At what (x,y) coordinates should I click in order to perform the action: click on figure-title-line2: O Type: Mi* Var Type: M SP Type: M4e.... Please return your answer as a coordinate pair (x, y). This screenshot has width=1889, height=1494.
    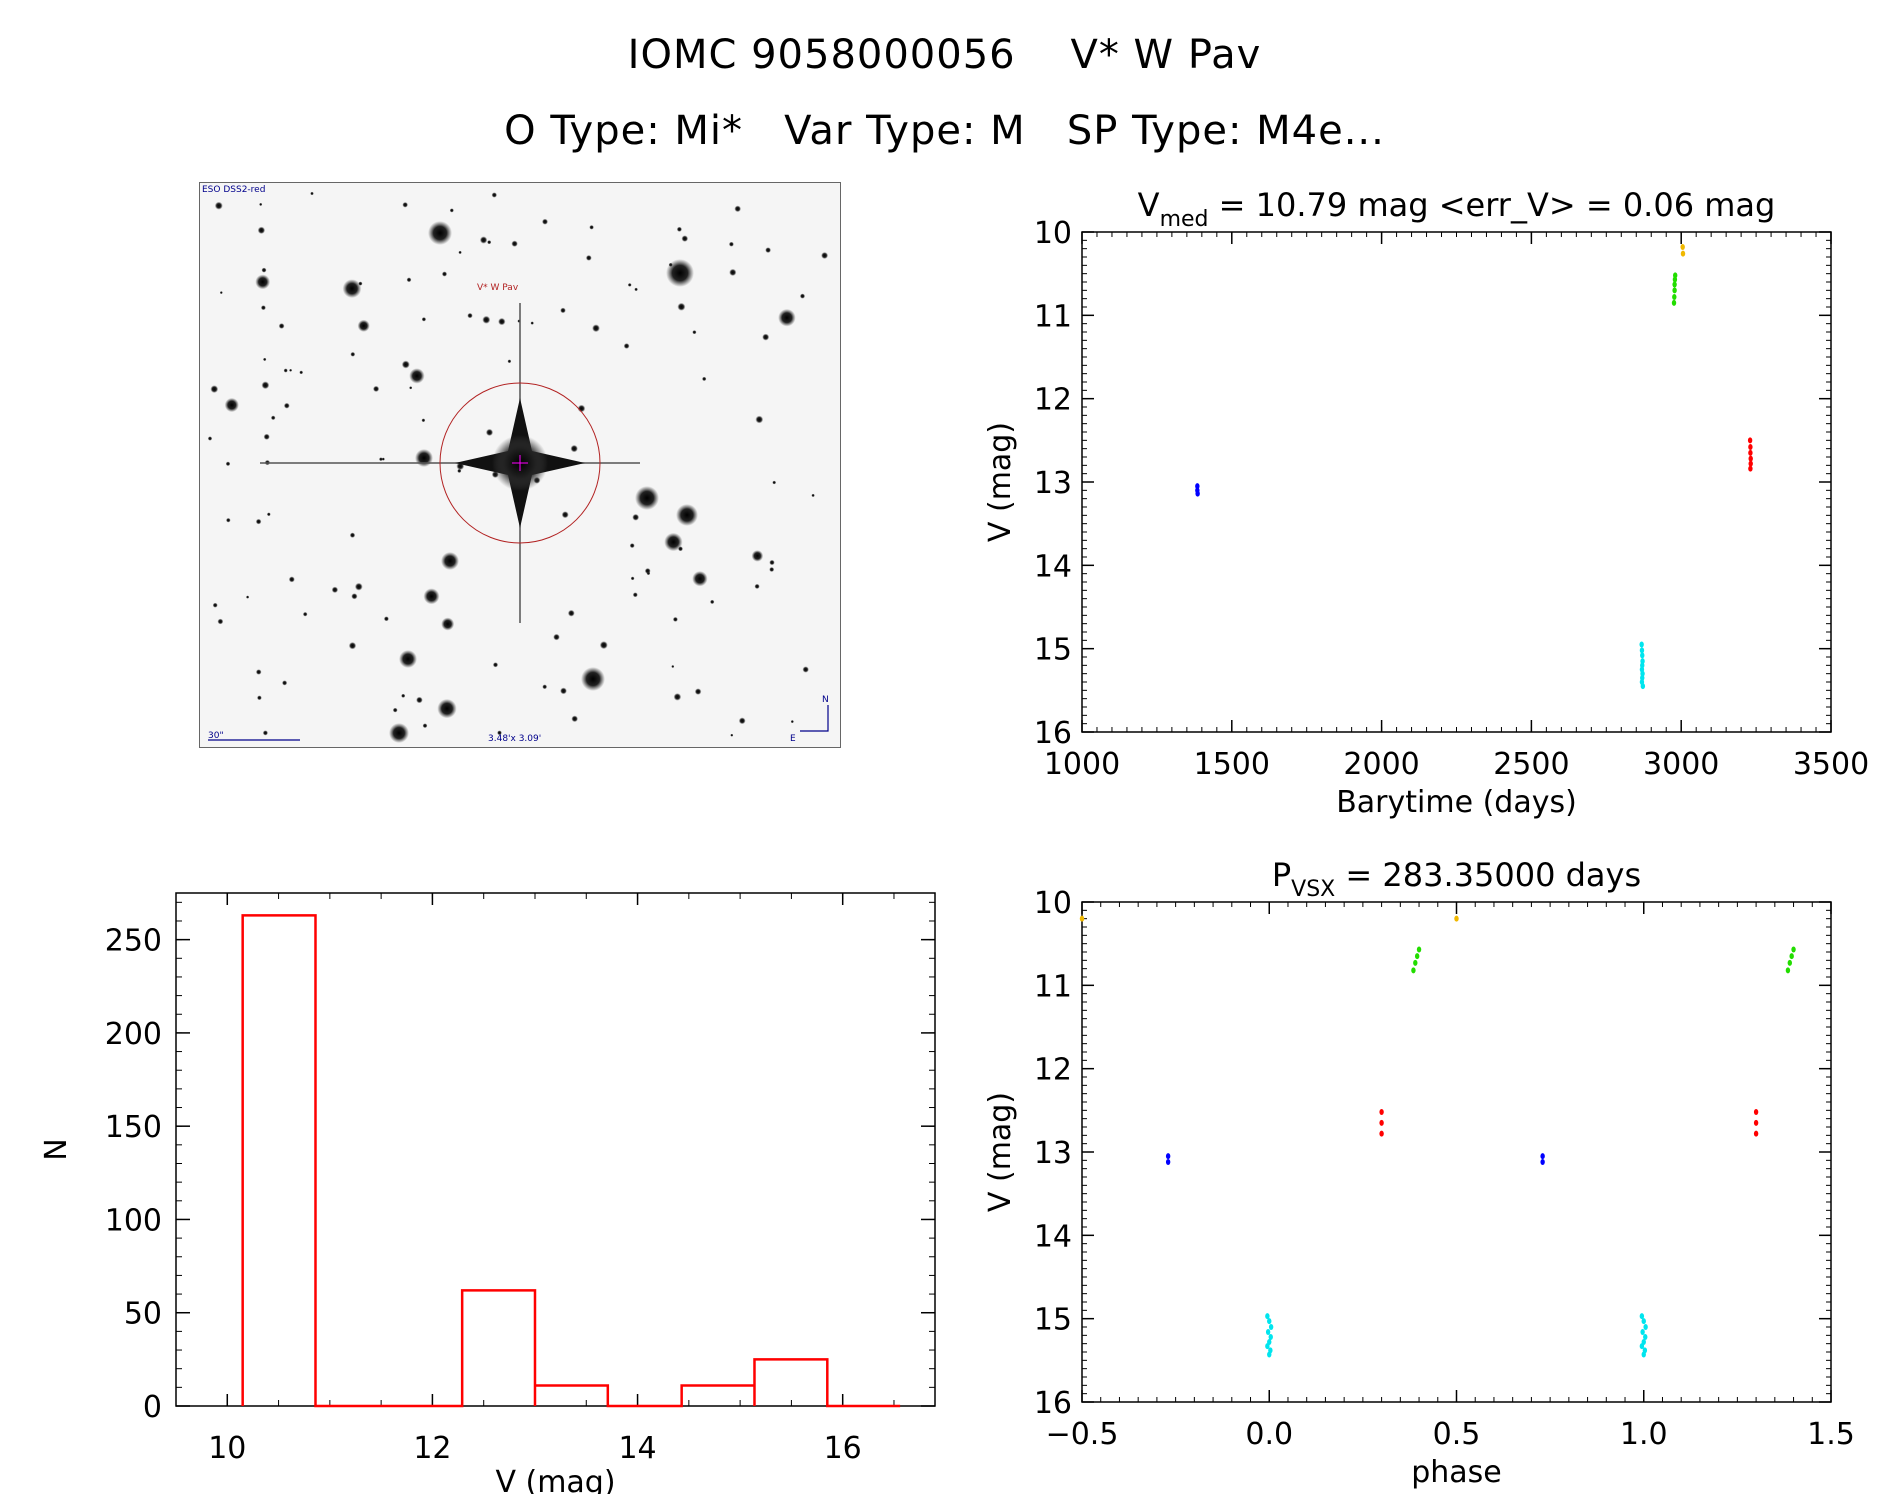
    Looking at the image, I should click on (944, 131).